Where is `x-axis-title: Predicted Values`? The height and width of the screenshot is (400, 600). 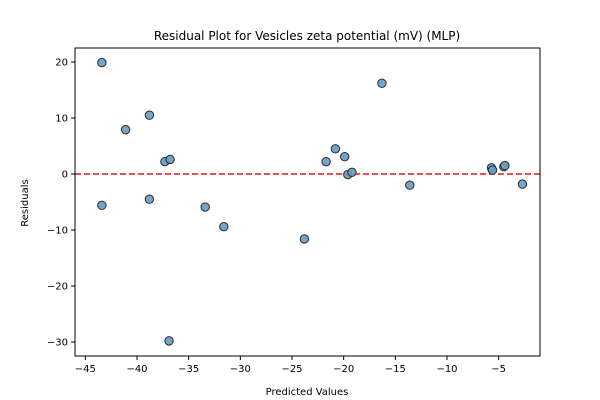 x-axis-title: Predicted Values is located at coordinates (307, 392).